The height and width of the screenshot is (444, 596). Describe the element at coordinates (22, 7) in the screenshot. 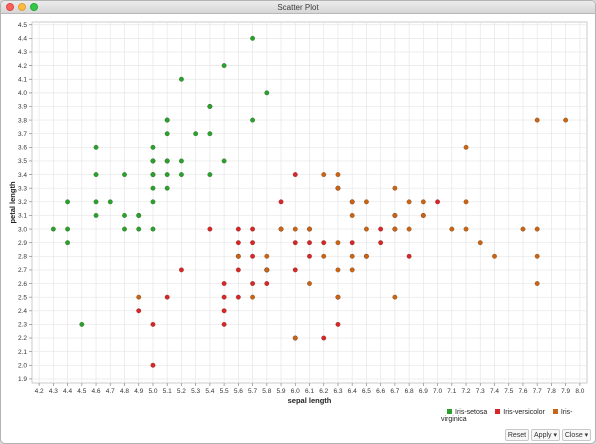

I see `minimize-window-button` at that location.